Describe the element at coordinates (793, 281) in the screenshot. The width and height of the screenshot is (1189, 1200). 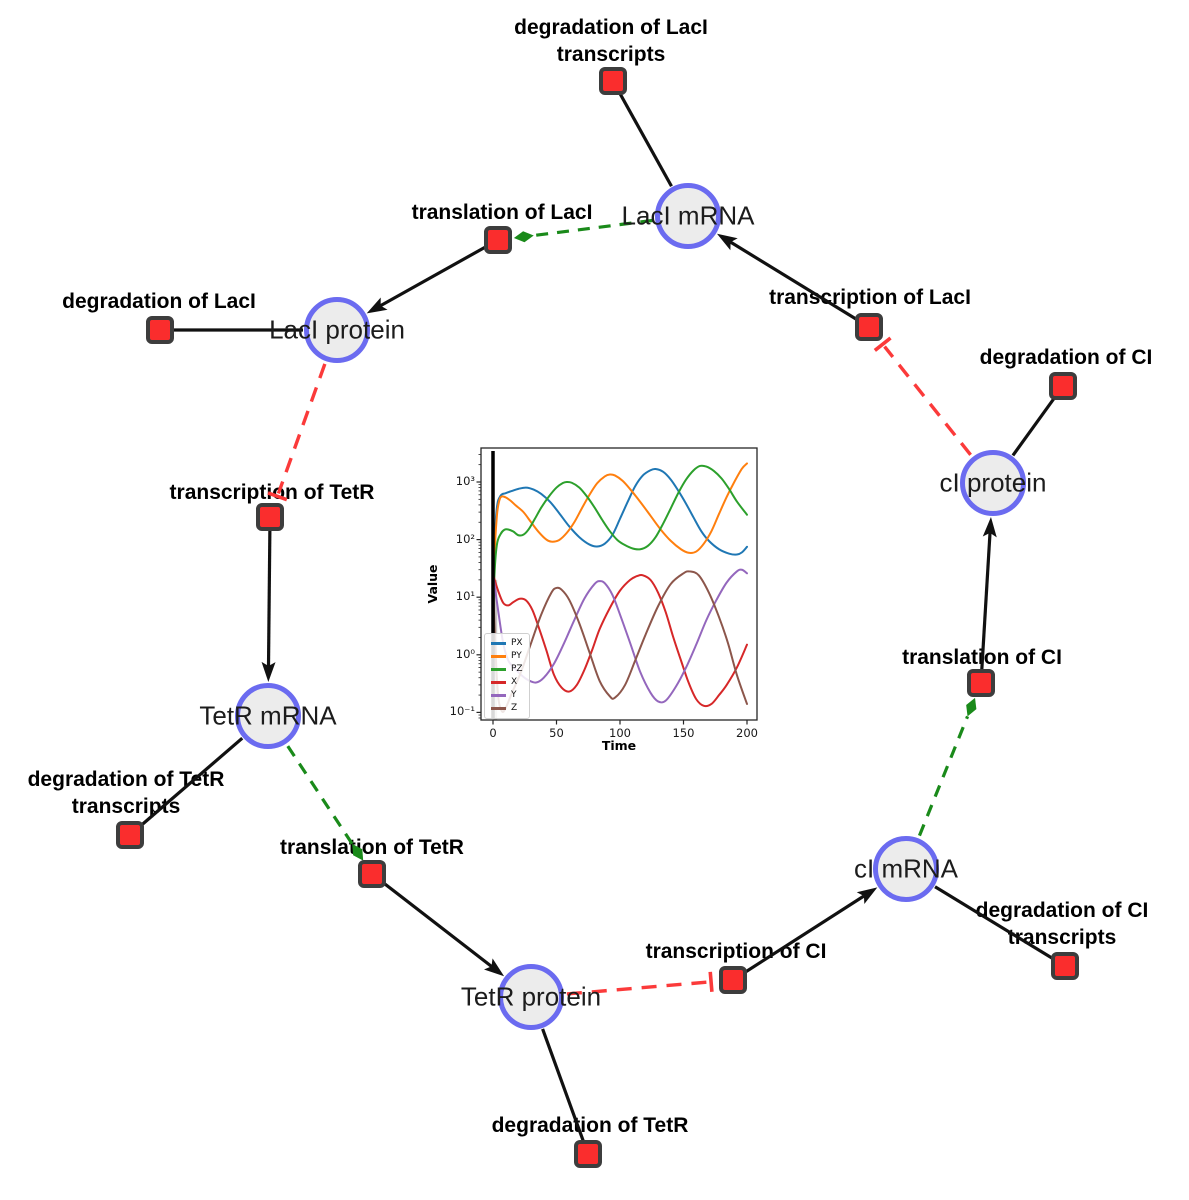
I see `edge-production-tx_laci-laci_mrna` at that location.